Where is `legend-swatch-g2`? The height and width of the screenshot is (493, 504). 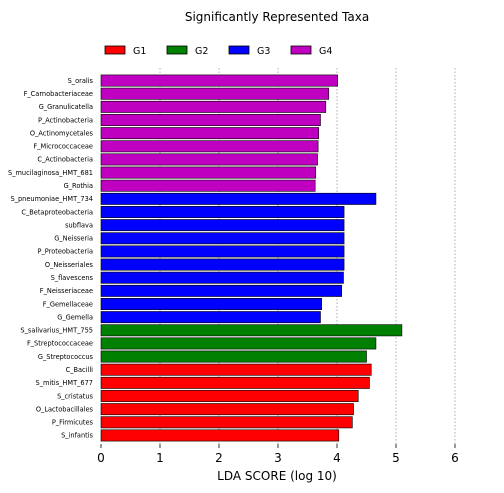
legend-swatch-g2 is located at coordinates (177, 50).